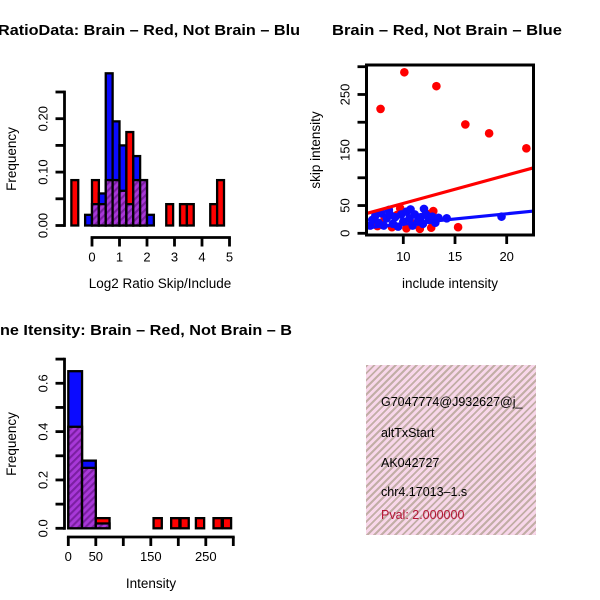 This screenshot has height=600, width=600. I want to click on x-tick-label: 50, so click(96, 556).